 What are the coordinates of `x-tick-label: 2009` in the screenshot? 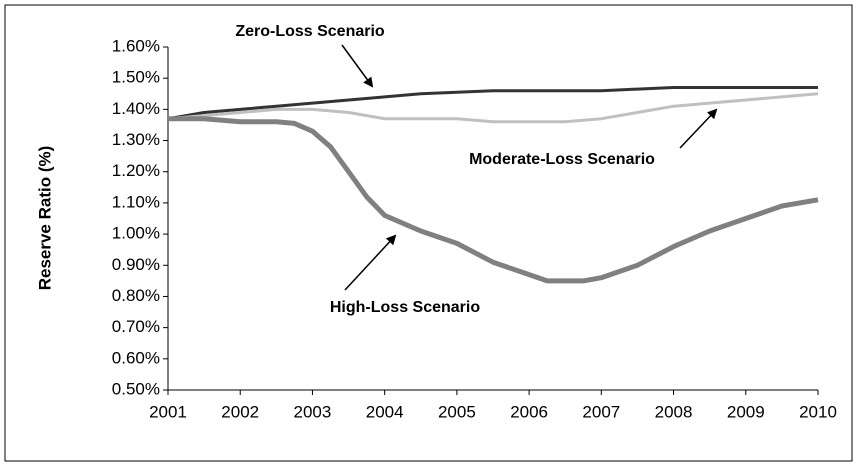 It's located at (746, 411).